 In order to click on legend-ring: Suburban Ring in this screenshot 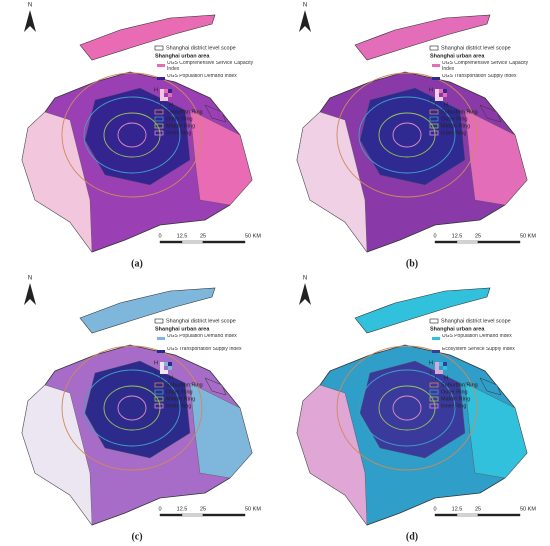, I will do `click(184, 112)`.